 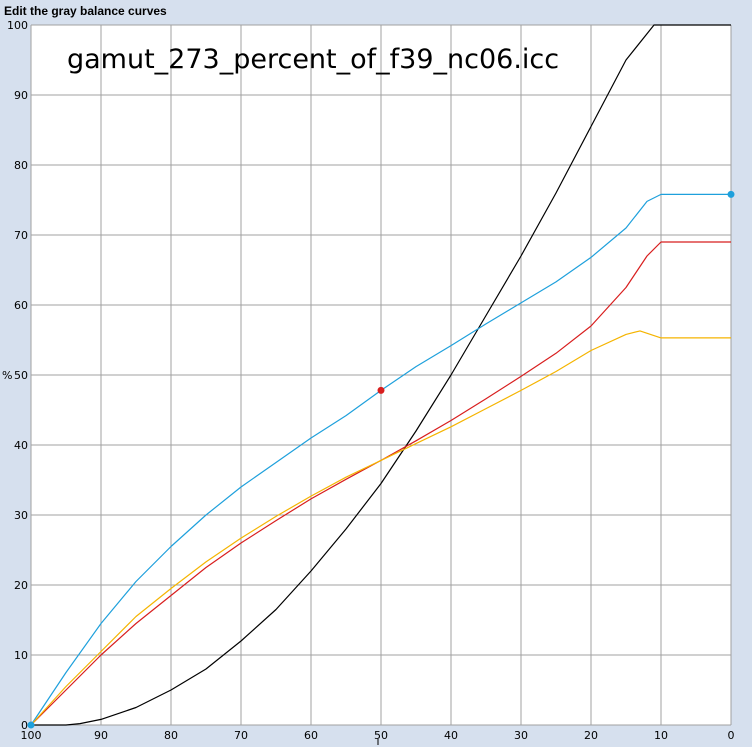 I want to click on y-tick-label: 70, so click(x=21, y=235).